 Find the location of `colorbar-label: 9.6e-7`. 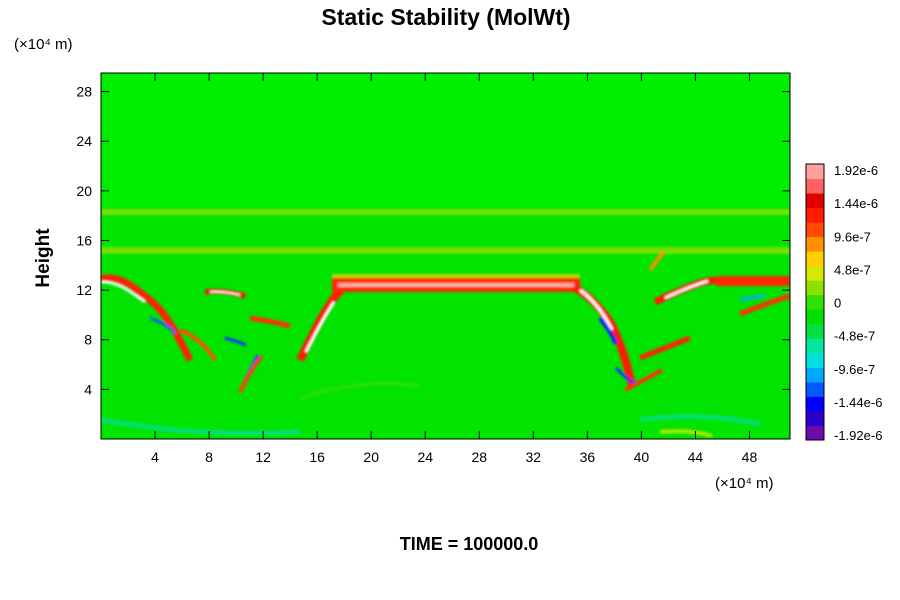

colorbar-label: 9.6e-7 is located at coordinates (852, 236).